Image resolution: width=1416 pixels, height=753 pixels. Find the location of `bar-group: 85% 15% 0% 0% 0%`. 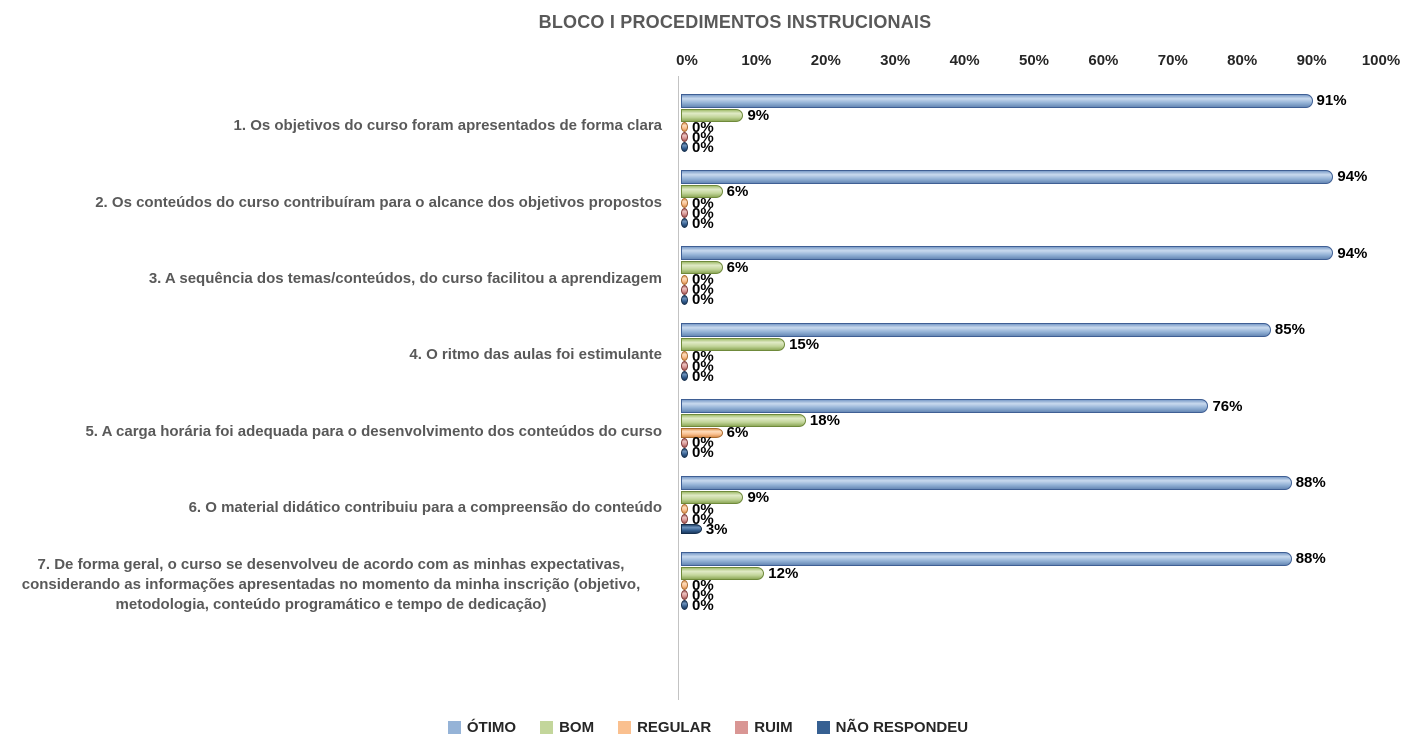

bar-group: 85% 15% 0% 0% 0% is located at coordinates (1048, 351).